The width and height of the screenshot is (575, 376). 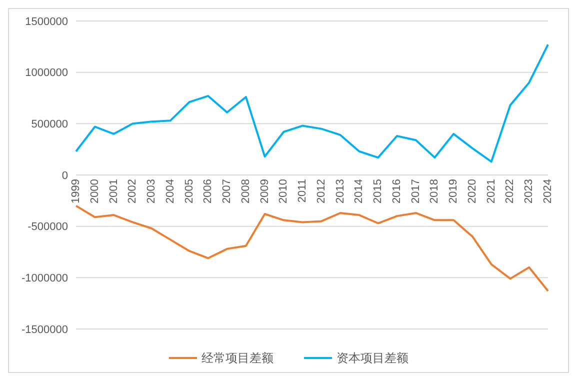 I want to click on x-tick-label: 2011, so click(x=302, y=191).